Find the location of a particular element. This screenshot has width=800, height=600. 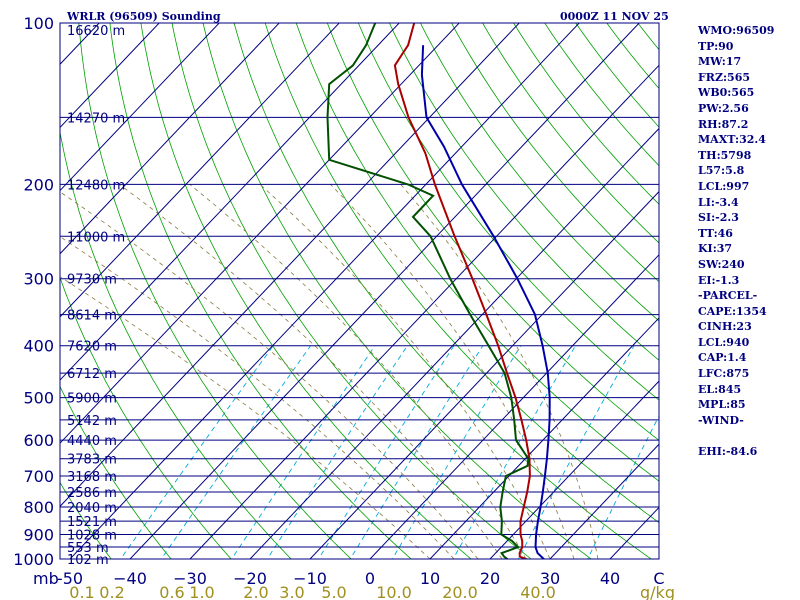

height-label: 102 m is located at coordinates (88, 560).